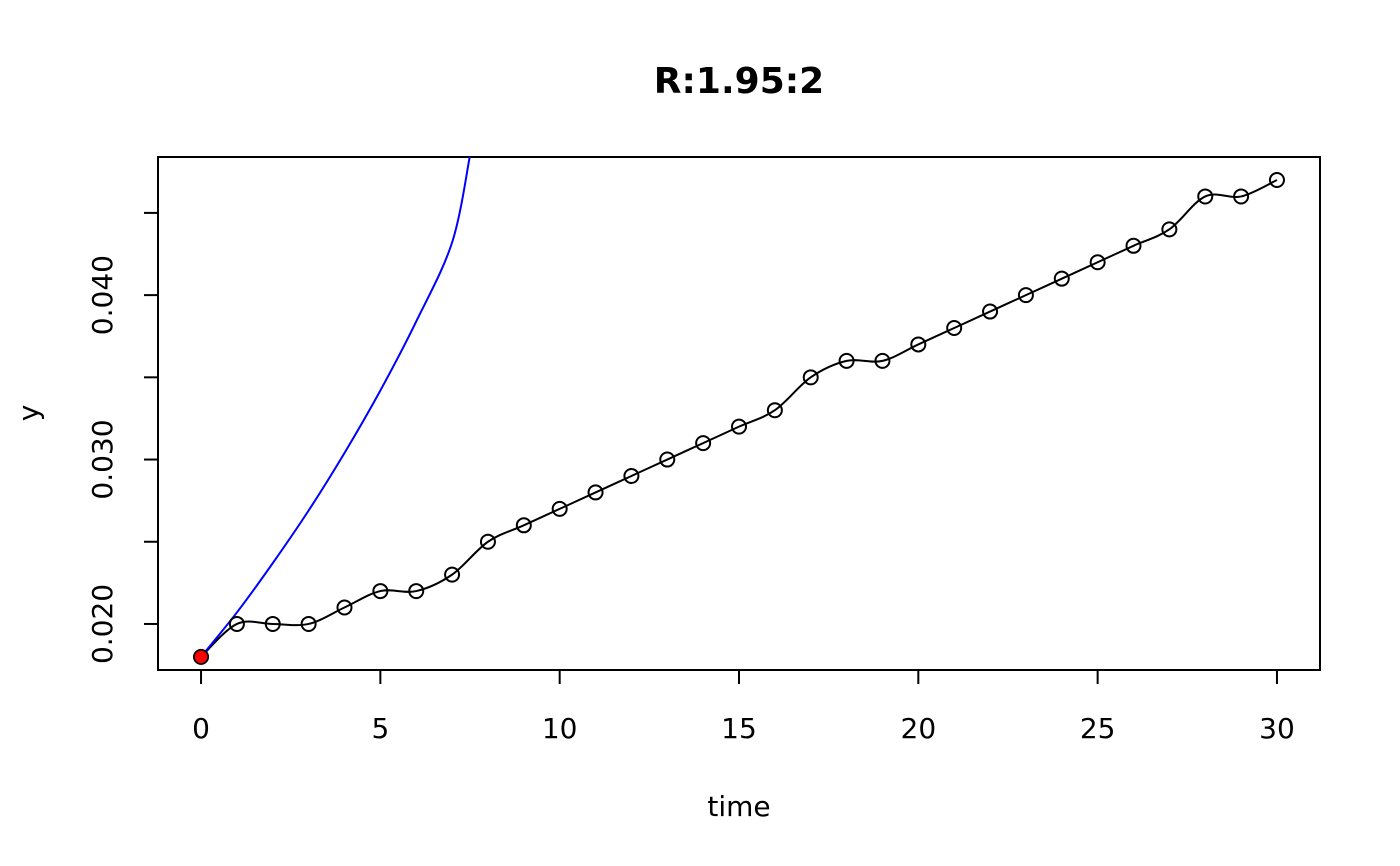  I want to click on x-tick-label: 20, so click(919, 728).